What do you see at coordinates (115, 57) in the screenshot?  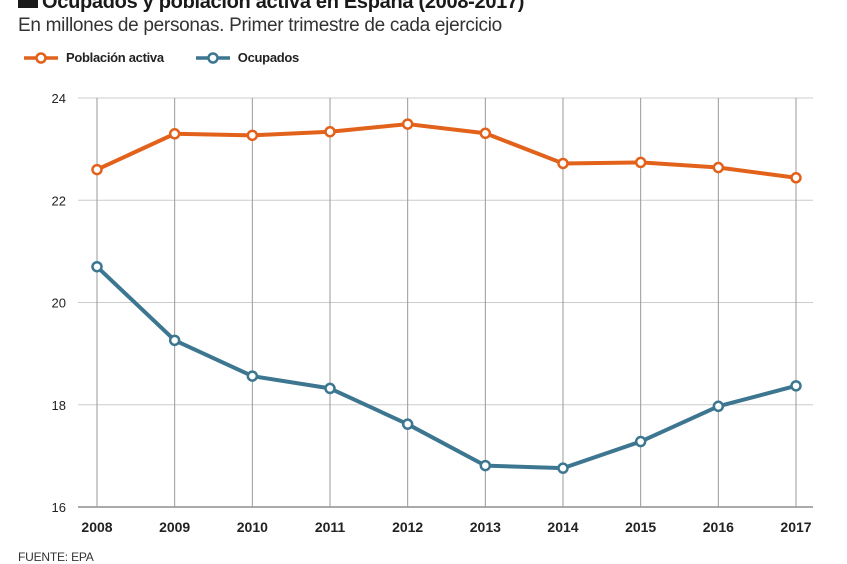 I see `legend-label: Población activa` at bounding box center [115, 57].